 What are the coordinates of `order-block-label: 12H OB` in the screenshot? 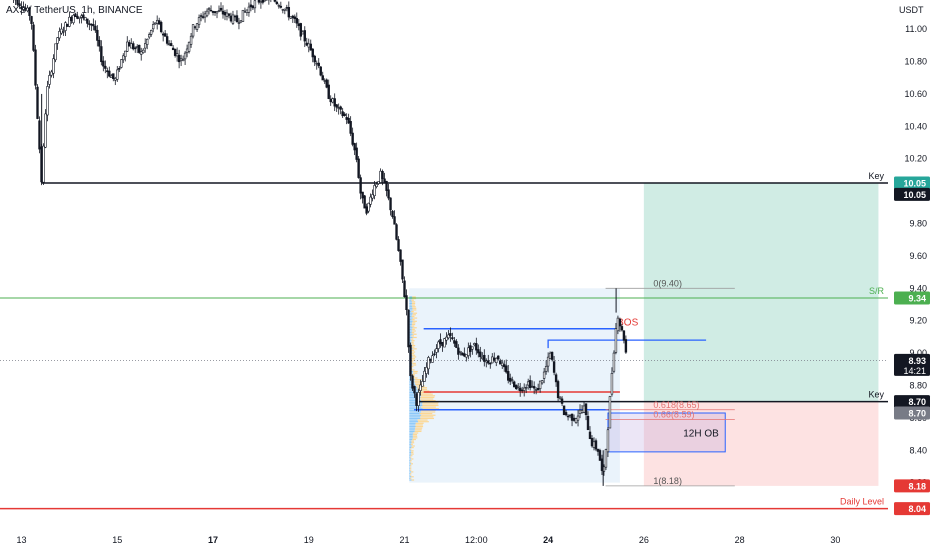 It's located at (701, 433).